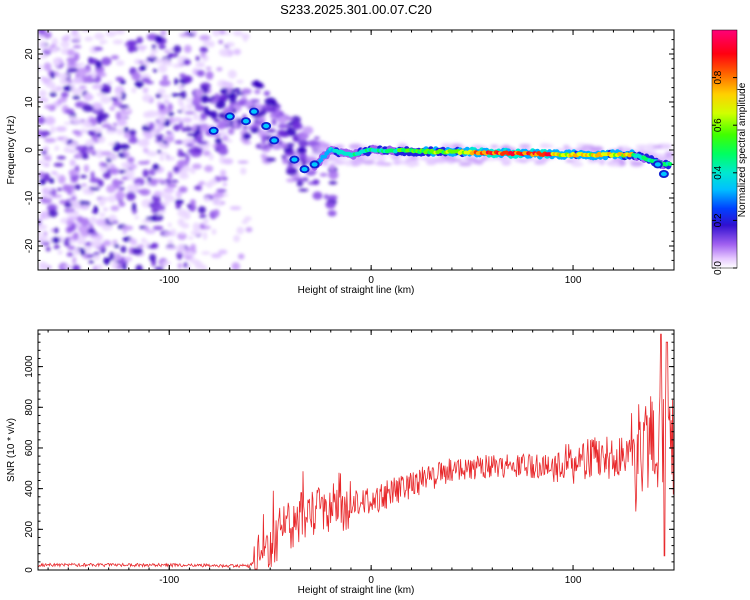 The height and width of the screenshot is (600, 750). What do you see at coordinates (29, 529) in the screenshot?
I see `snr-ytick-label: 200` at bounding box center [29, 529].